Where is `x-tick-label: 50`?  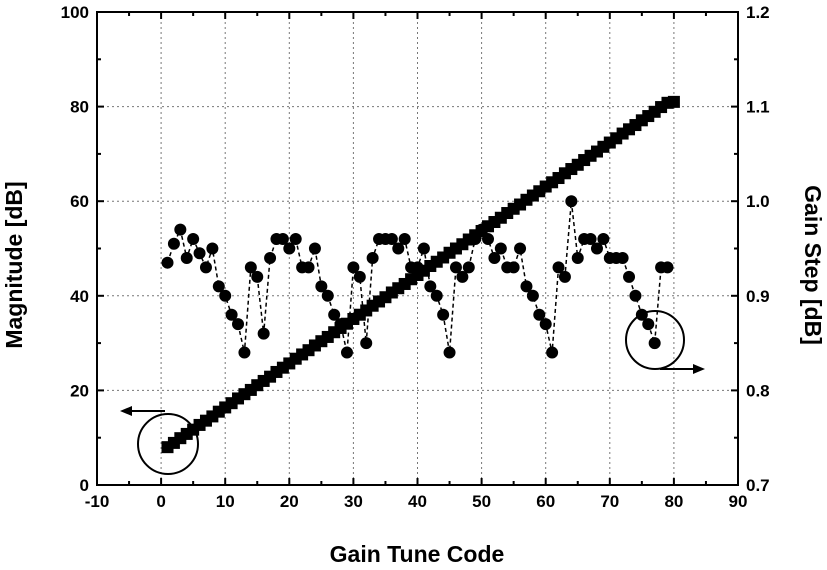
x-tick-label: 50 is located at coordinates (481, 501).